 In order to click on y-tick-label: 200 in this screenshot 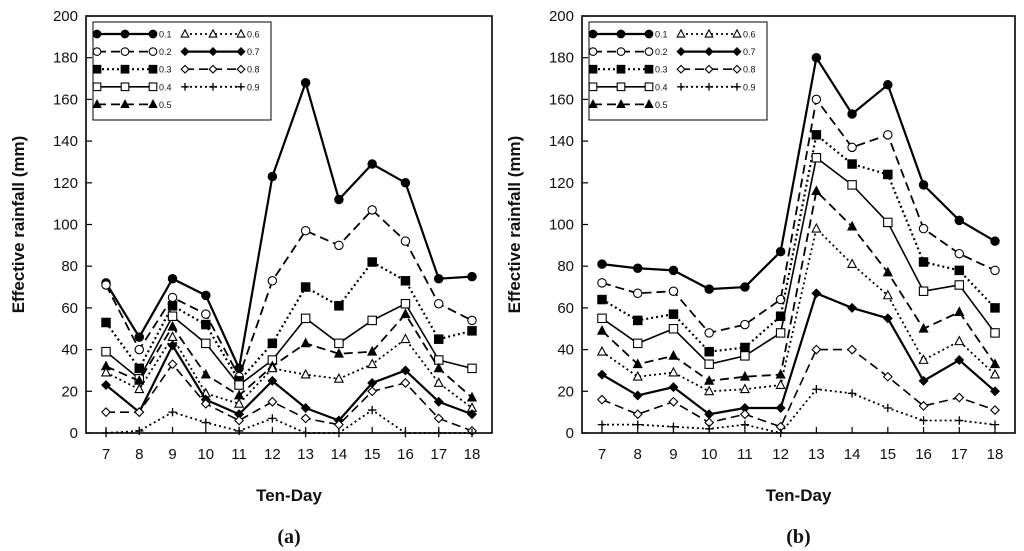, I will do `click(65, 16)`.